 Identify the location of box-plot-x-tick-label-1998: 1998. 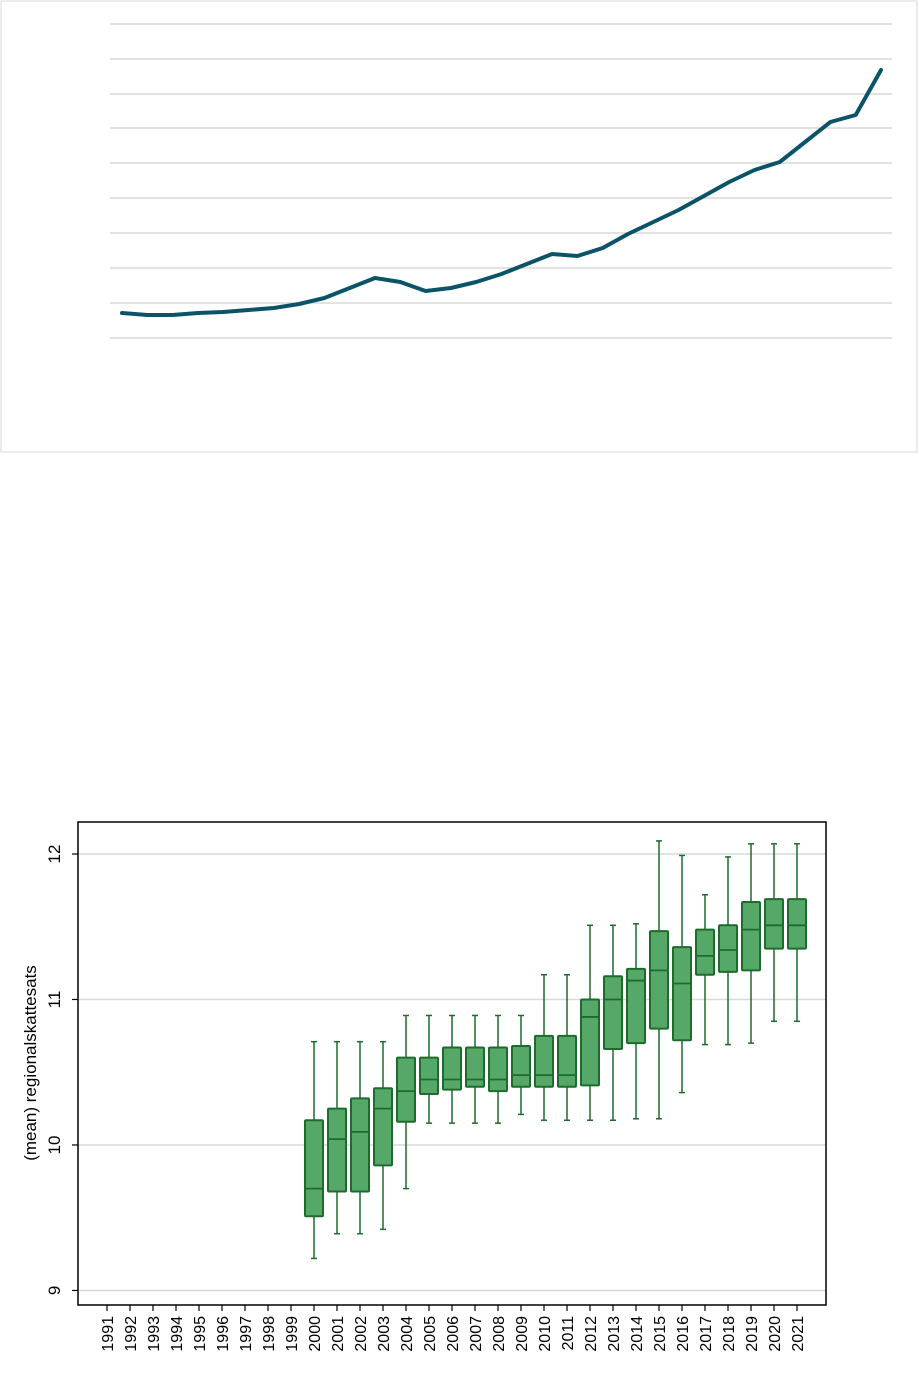
(269, 1334).